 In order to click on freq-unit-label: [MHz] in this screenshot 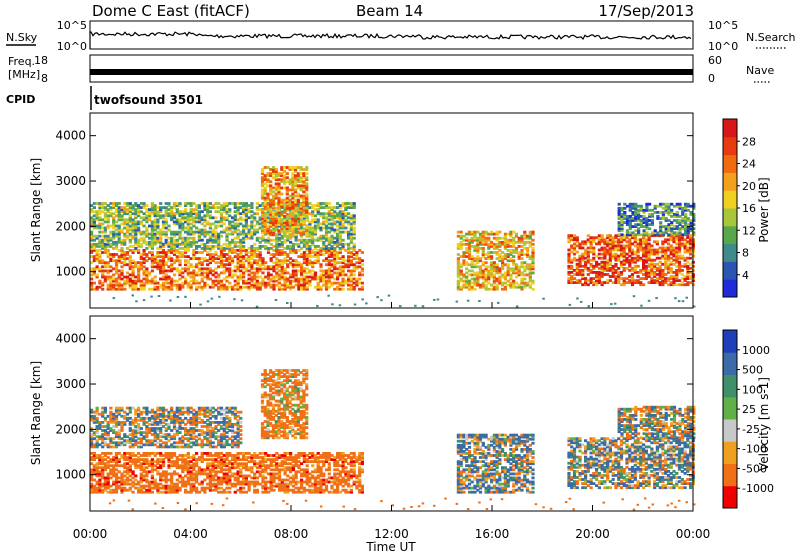, I will do `click(24, 74)`.